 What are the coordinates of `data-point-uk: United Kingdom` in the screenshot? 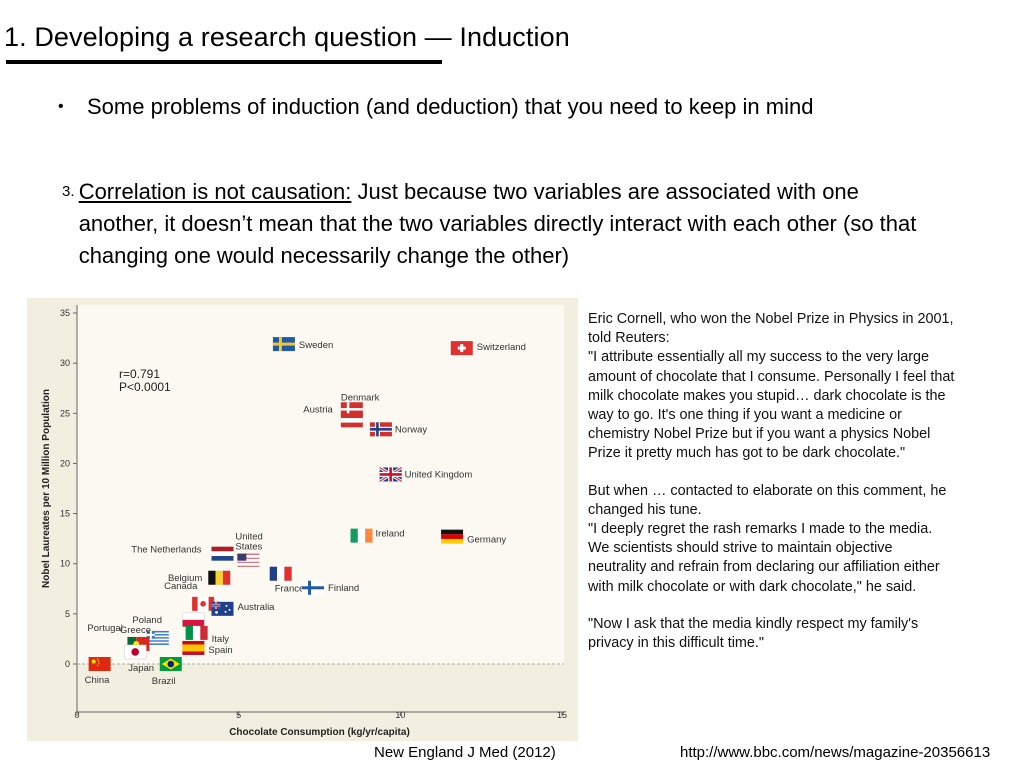 It's located at (425, 474).